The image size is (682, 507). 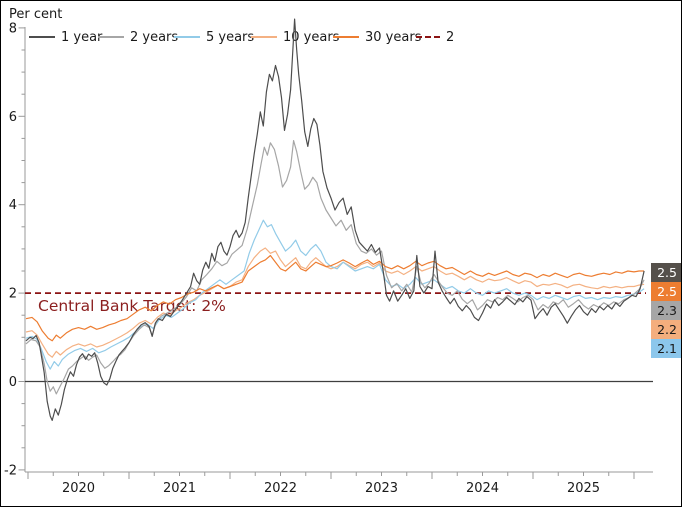 What do you see at coordinates (78, 488) in the screenshot?
I see `x-year-label: 2020` at bounding box center [78, 488].